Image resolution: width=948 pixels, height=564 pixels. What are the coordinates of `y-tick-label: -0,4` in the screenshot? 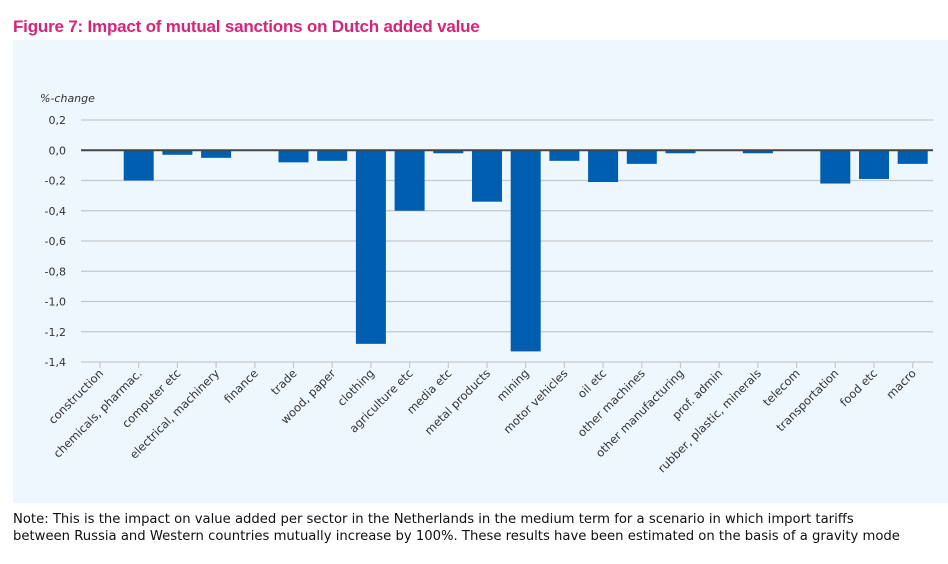 It's located at (55, 211).